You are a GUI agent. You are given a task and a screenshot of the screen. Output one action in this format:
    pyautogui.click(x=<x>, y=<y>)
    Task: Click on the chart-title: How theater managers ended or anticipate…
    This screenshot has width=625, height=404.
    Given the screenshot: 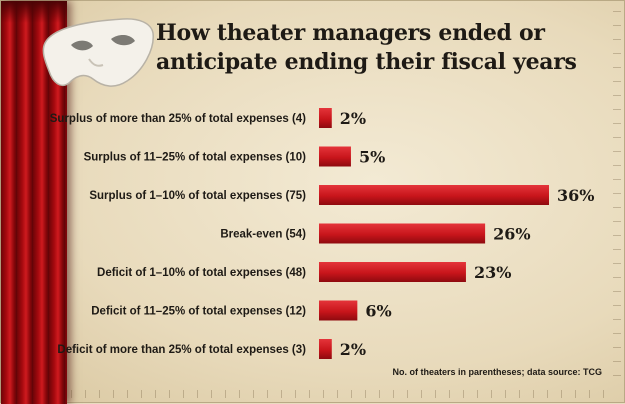 What is the action you would take?
    pyautogui.click(x=386, y=48)
    